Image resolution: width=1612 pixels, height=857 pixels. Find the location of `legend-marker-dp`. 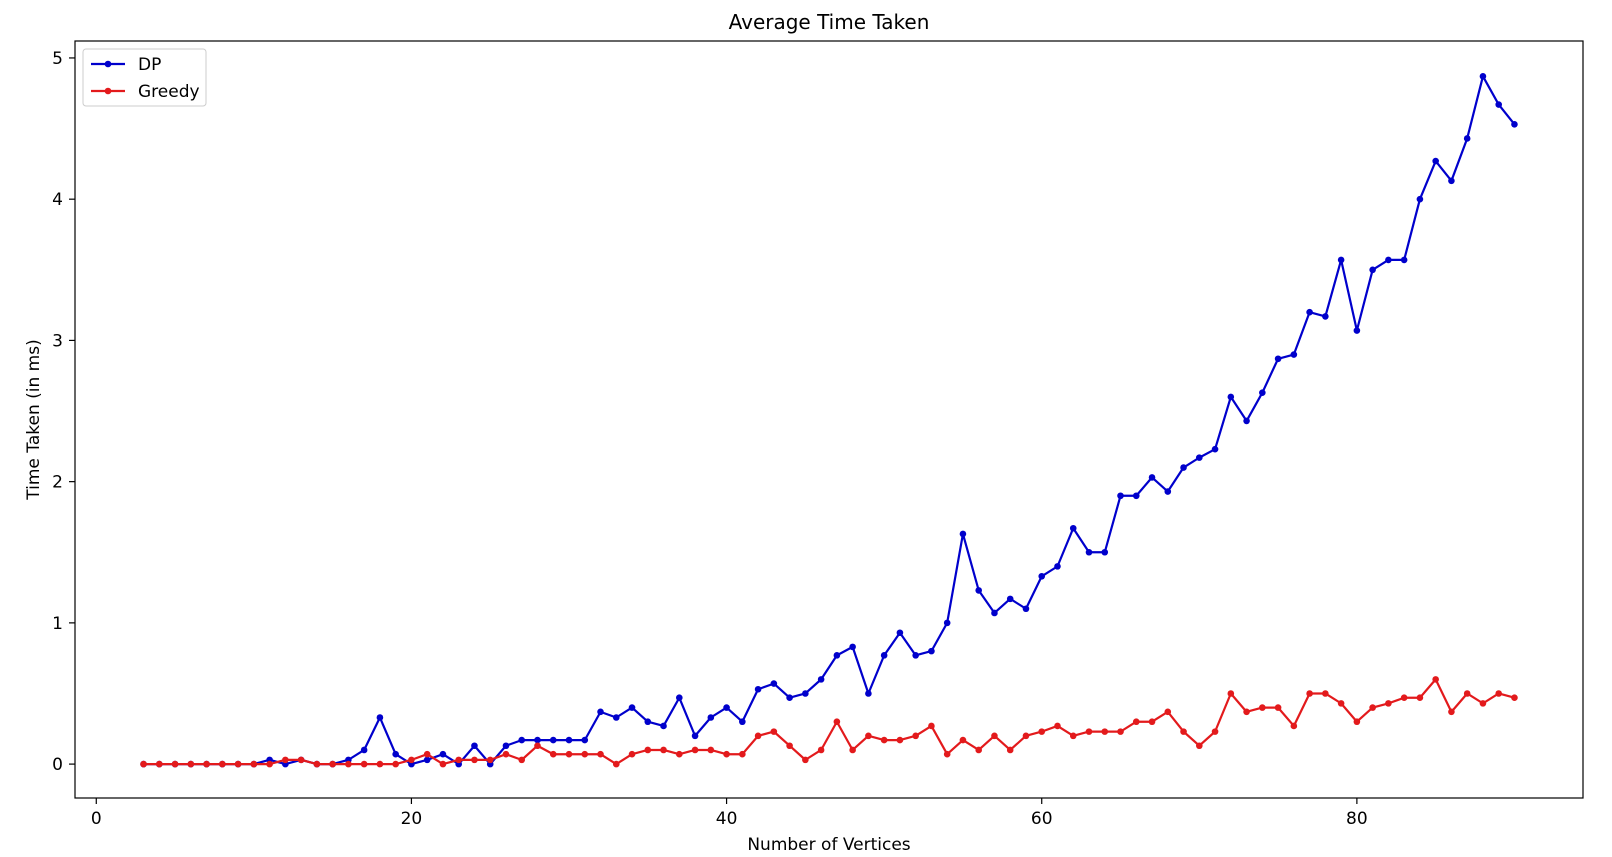

legend-marker-dp is located at coordinates (108, 64).